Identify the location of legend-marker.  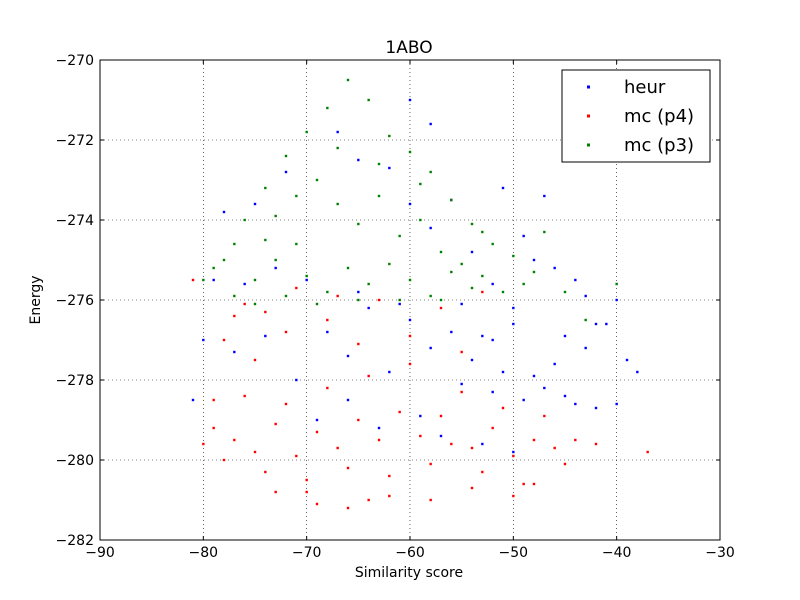
(588, 145).